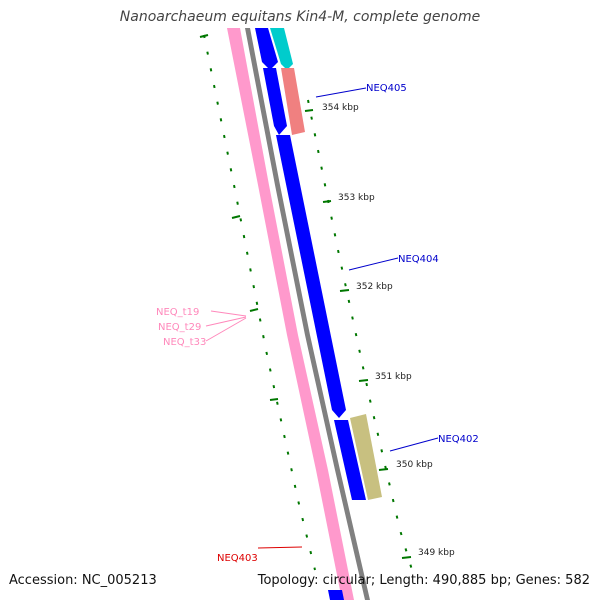  I want to click on tick-label-353: 353 kbp, so click(356, 198).